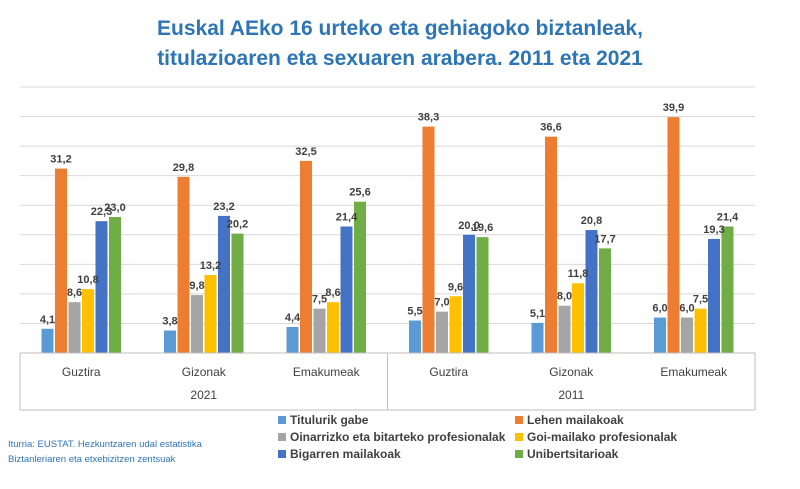  I want to click on value-label: 4,1, so click(47, 320).